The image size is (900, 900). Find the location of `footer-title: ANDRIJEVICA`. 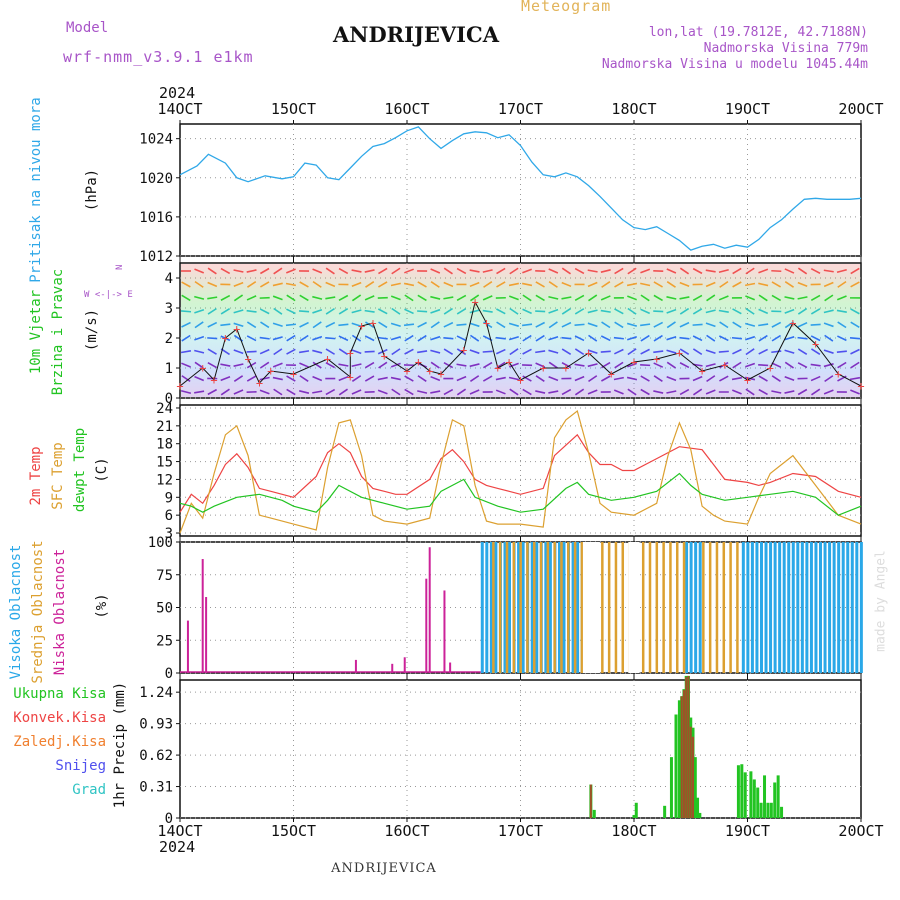

footer-title: ANDRIJEVICA is located at coordinates (384, 868).